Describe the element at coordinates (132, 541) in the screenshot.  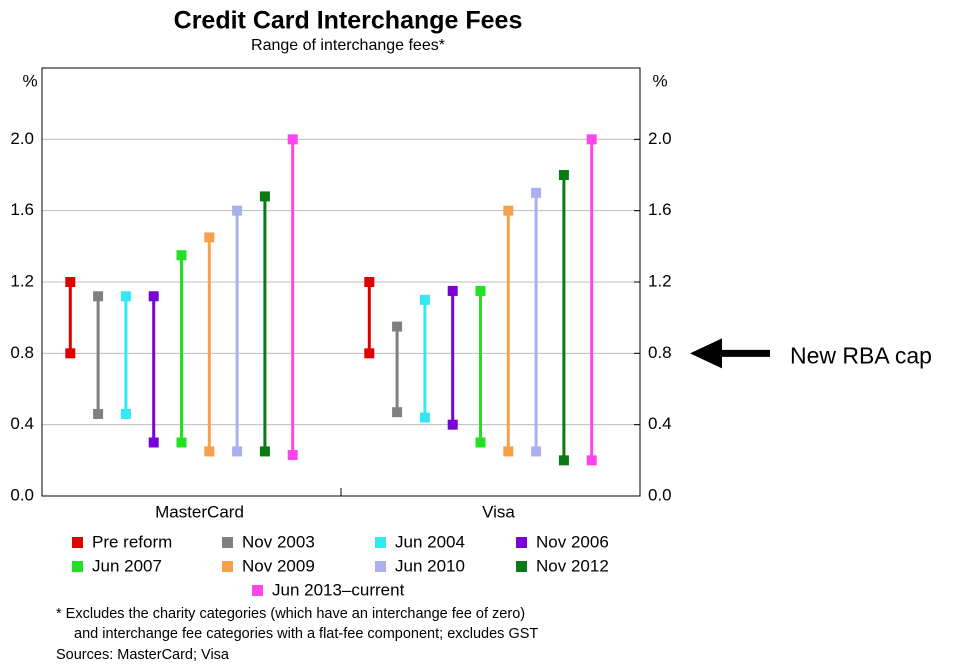
I see `legend-label: Pre reform` at that location.